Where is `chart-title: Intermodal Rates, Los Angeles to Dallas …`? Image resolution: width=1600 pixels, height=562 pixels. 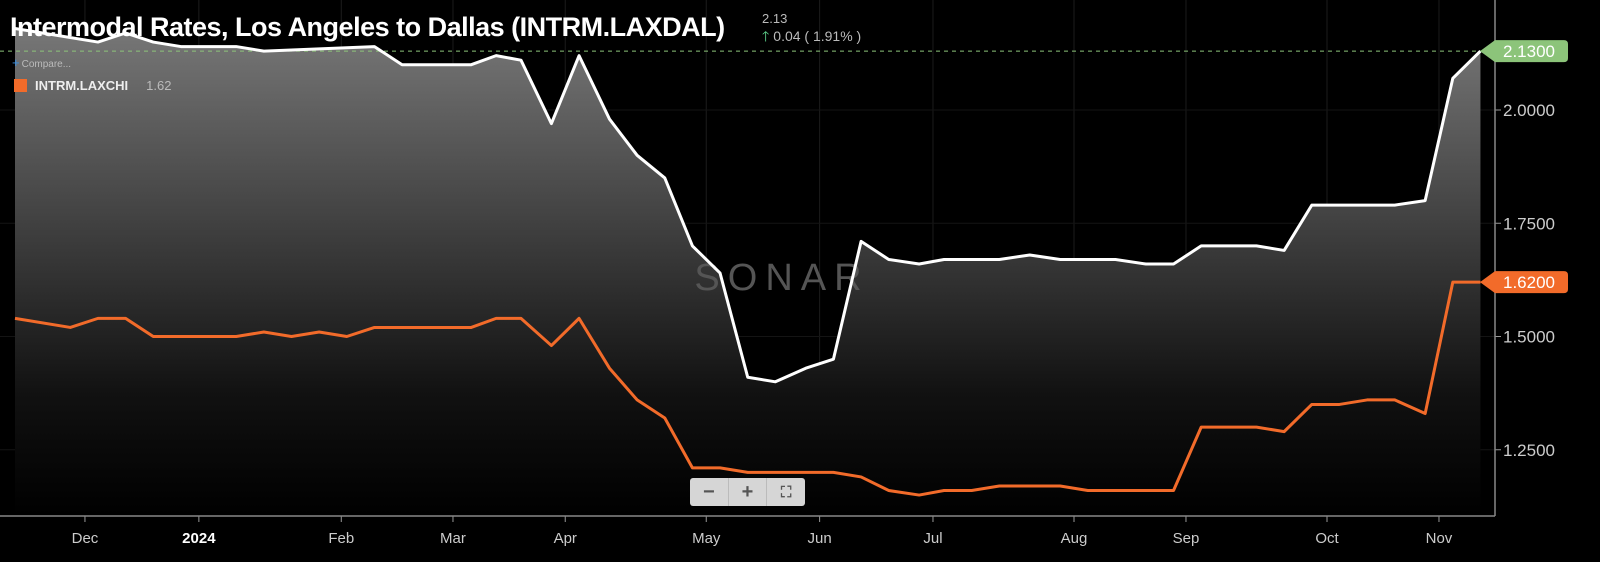 chart-title: Intermodal Rates, Los Angeles to Dallas … is located at coordinates (367, 27).